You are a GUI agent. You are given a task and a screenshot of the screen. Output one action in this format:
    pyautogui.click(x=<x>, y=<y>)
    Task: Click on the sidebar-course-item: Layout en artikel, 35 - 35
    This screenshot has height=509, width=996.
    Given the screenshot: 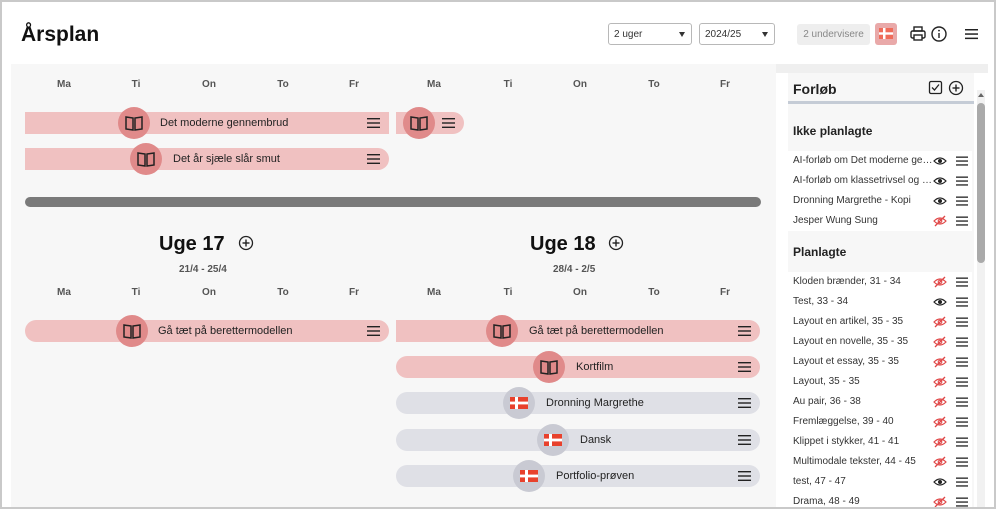 What is the action you would take?
    pyautogui.click(x=880, y=322)
    